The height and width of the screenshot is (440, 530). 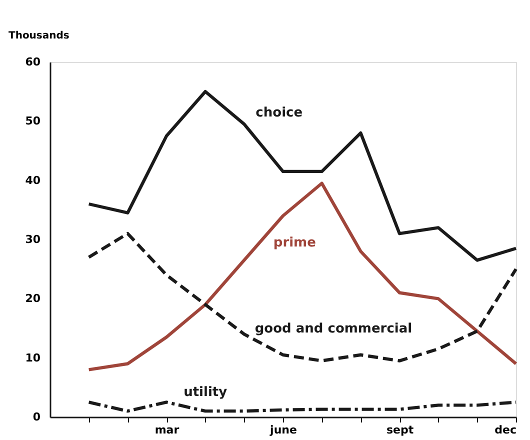 I want to click on y-tick-label: 60, so click(x=33, y=62).